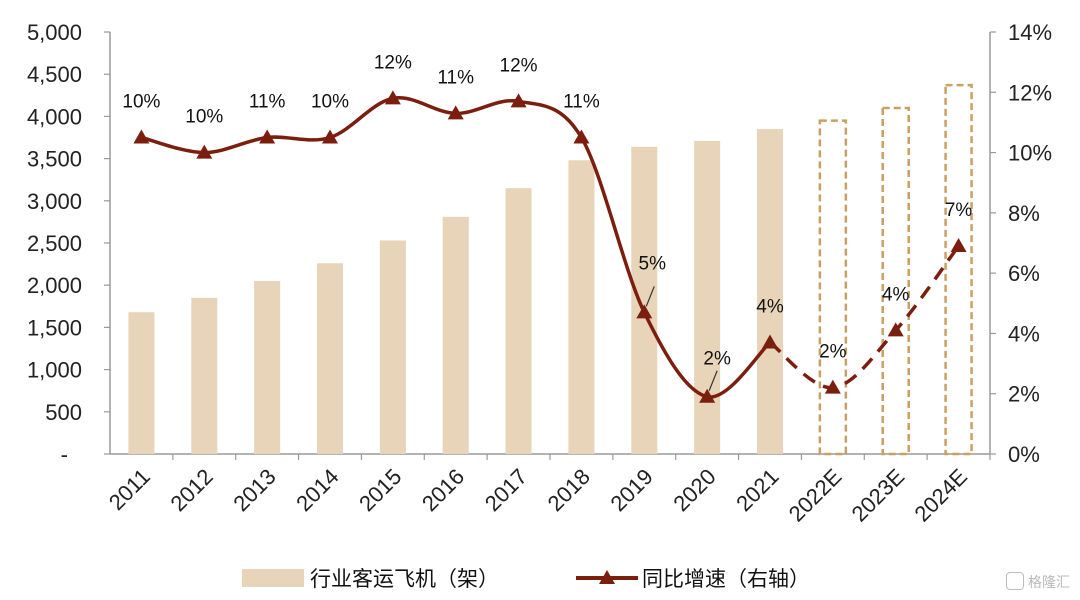  I want to click on y-left-tick-label: 2,000, so click(54, 285).